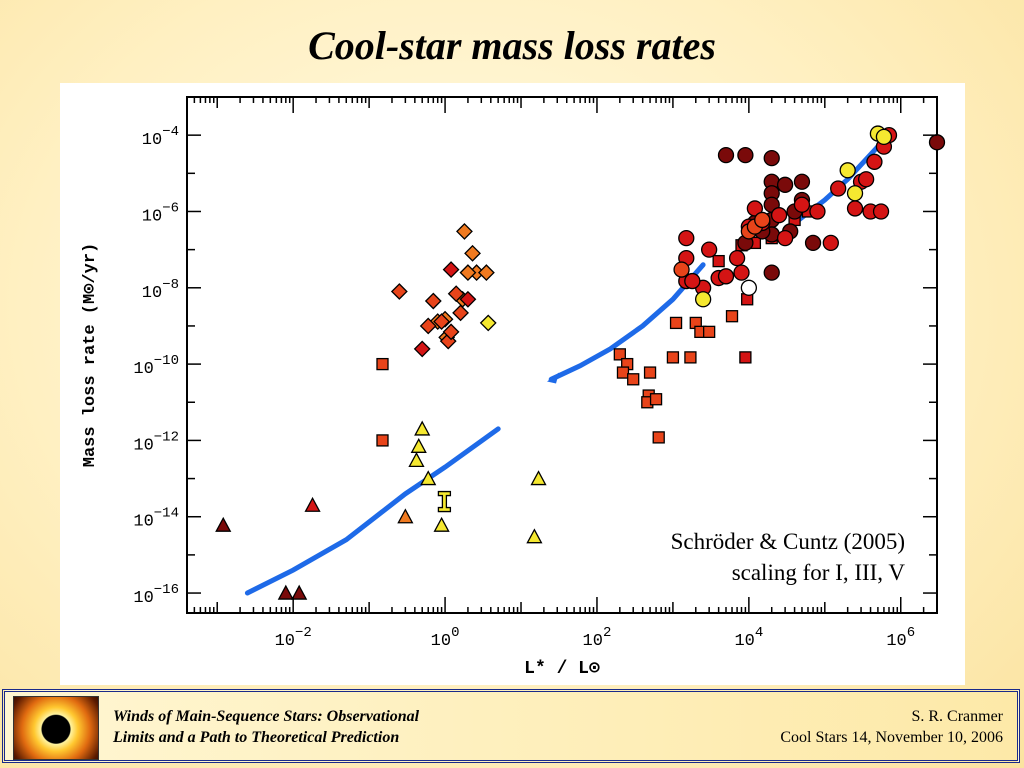 The image size is (1024, 768). What do you see at coordinates (156, 595) in the screenshot?
I see `y-tick-label: 10⁻¹⁶` at bounding box center [156, 595].